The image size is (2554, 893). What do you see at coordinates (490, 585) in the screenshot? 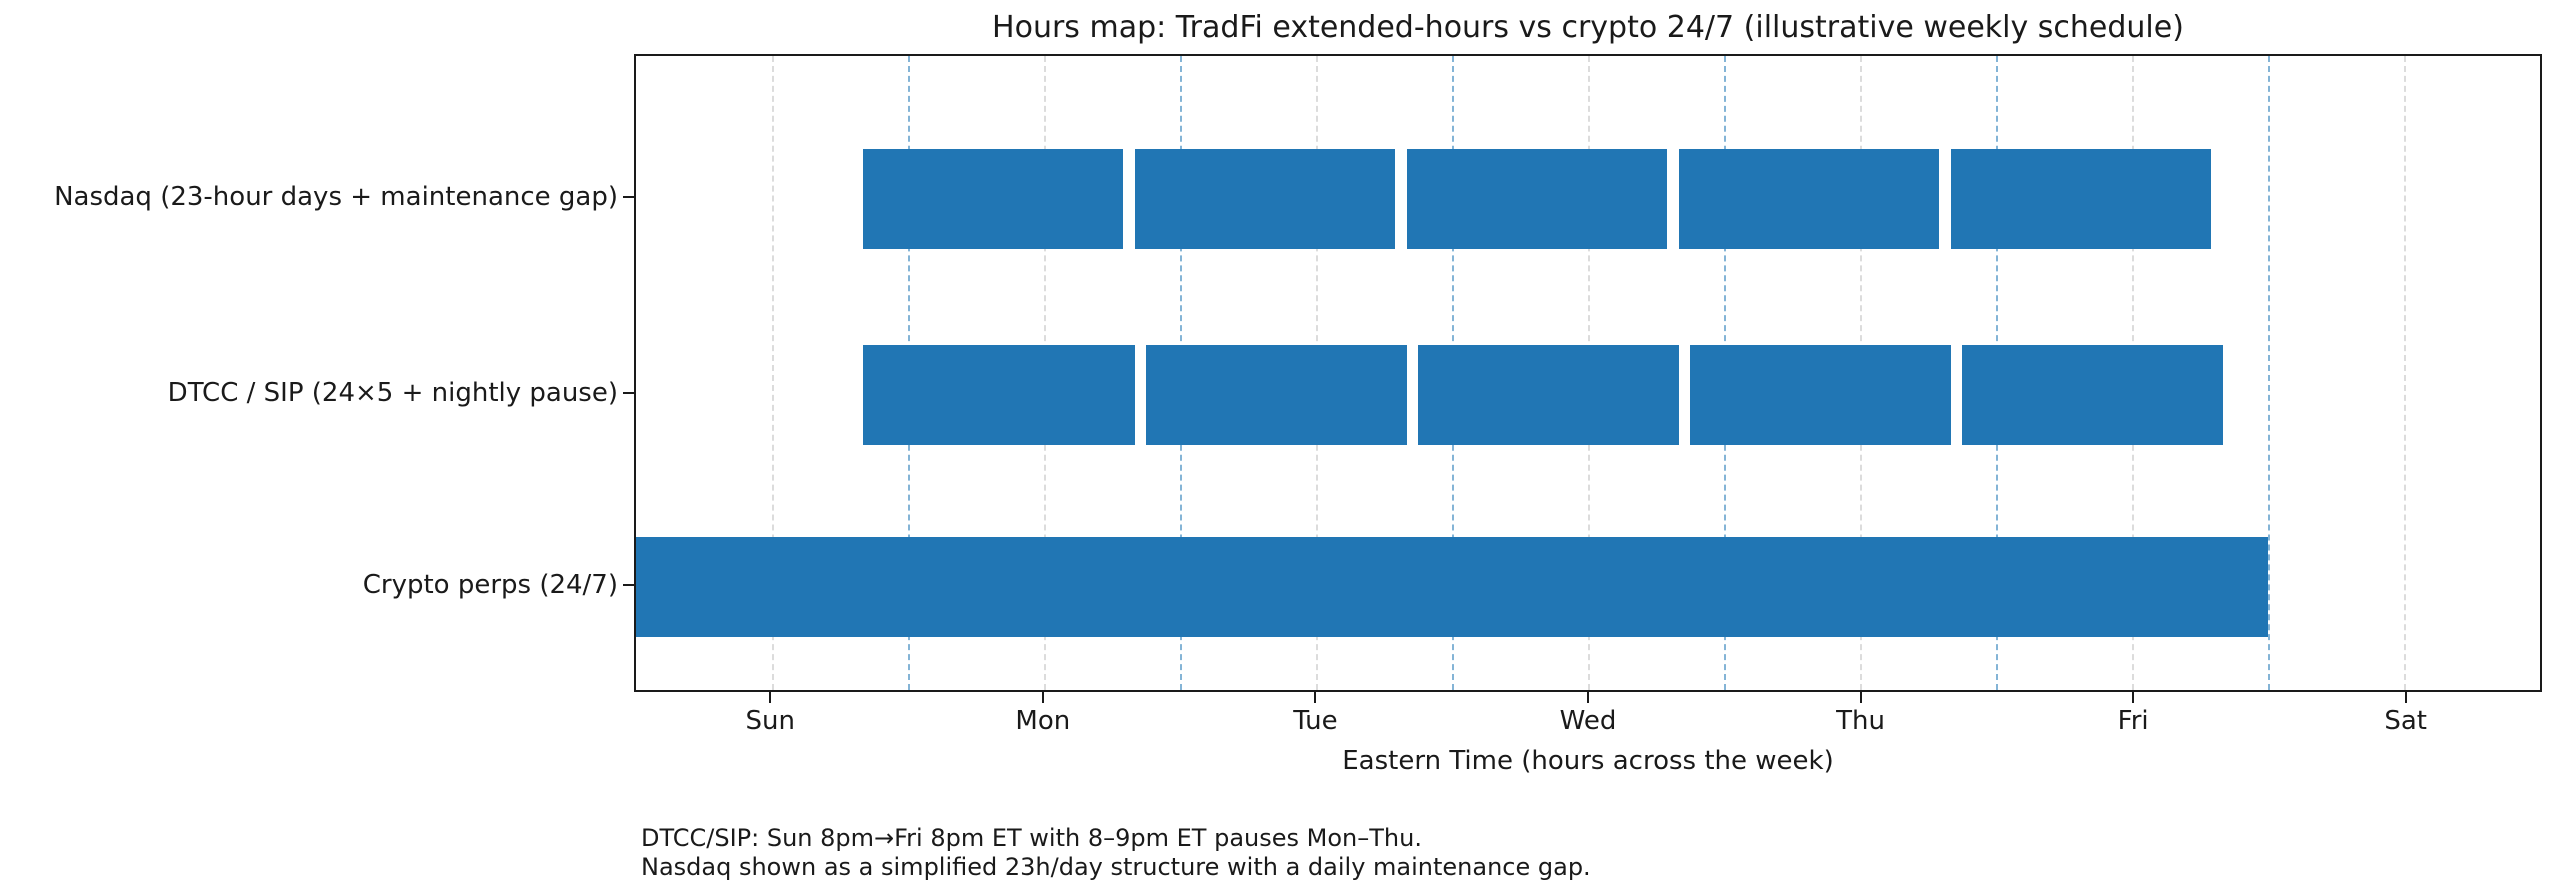
I see `y-axis-label-row-2: Crypto perps (24/7)` at bounding box center [490, 585].